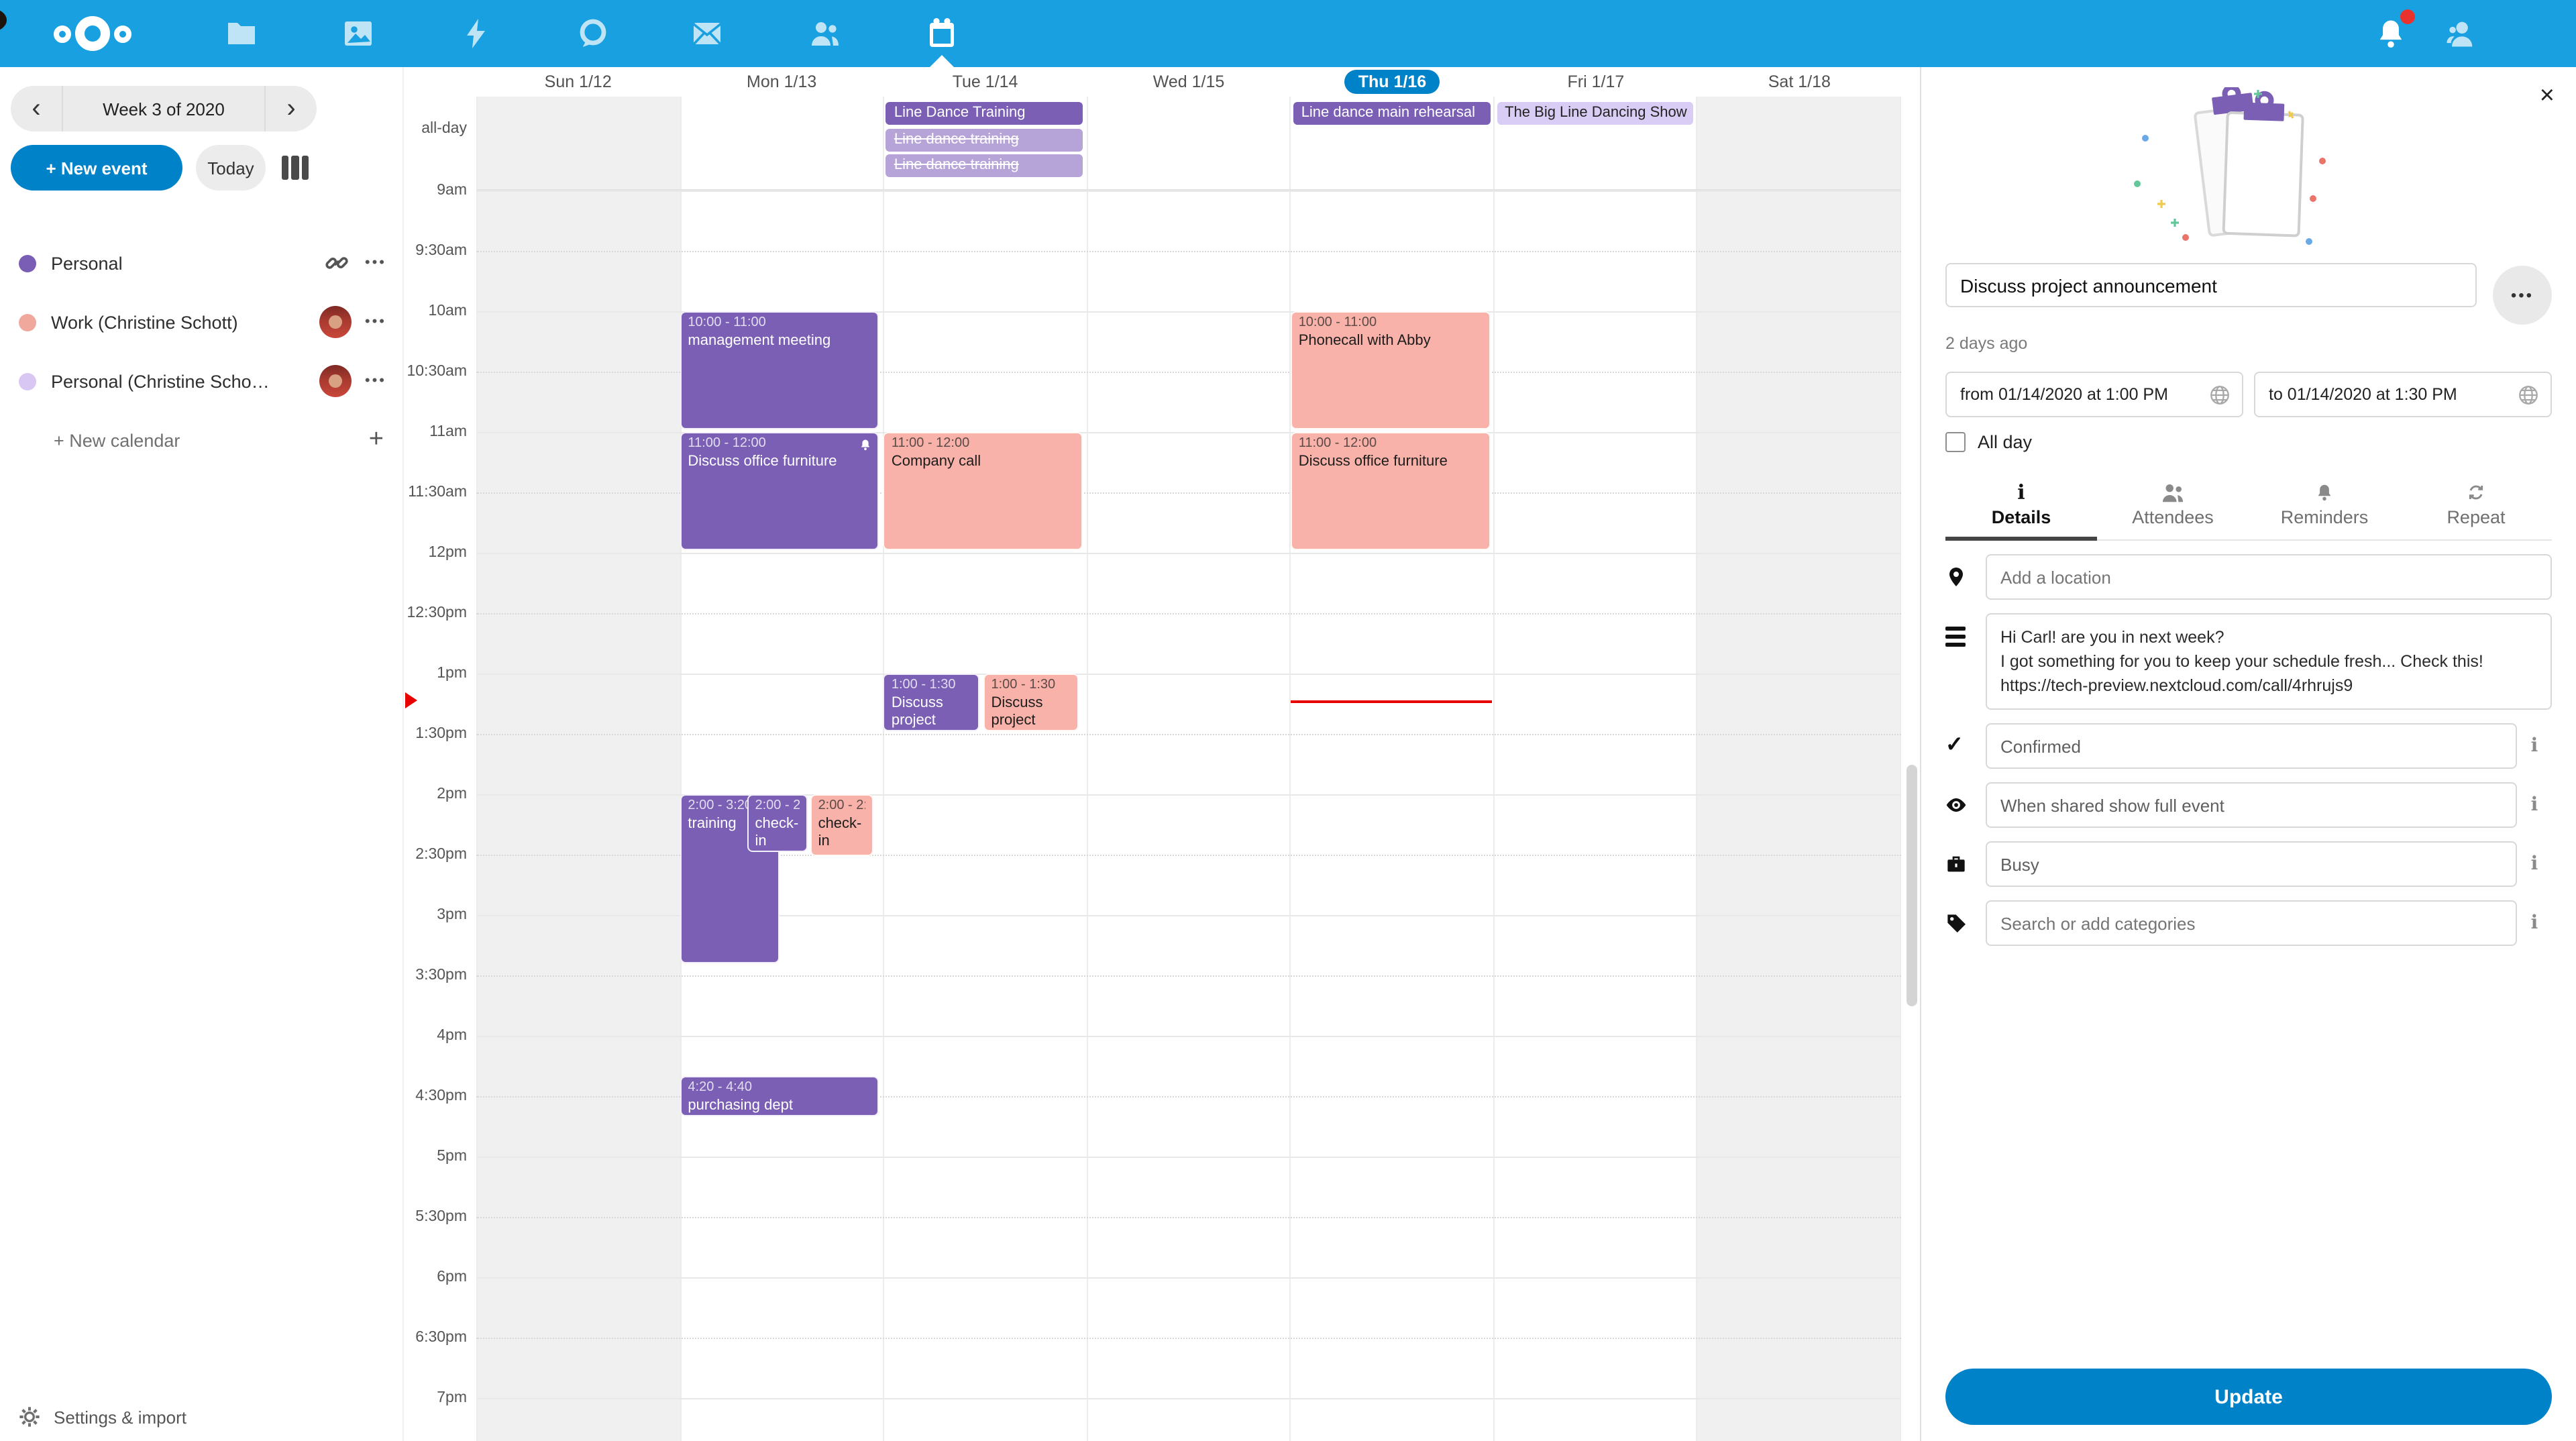 The image size is (2576, 1441). I want to click on event-title: Discuss office furniture, so click(762, 461).